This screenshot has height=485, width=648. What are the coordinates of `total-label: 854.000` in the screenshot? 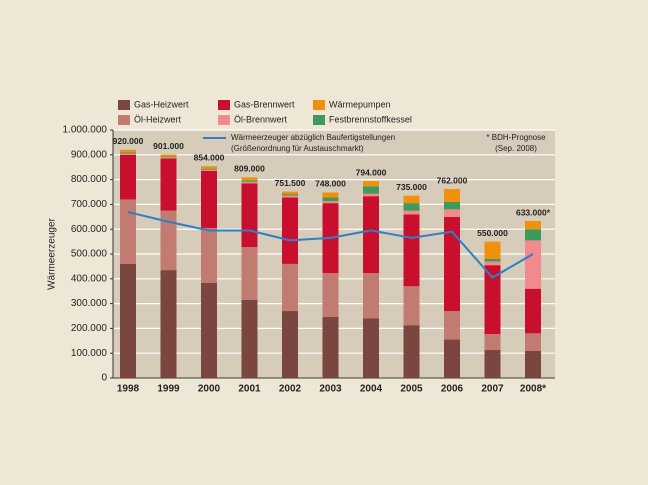 It's located at (209, 157).